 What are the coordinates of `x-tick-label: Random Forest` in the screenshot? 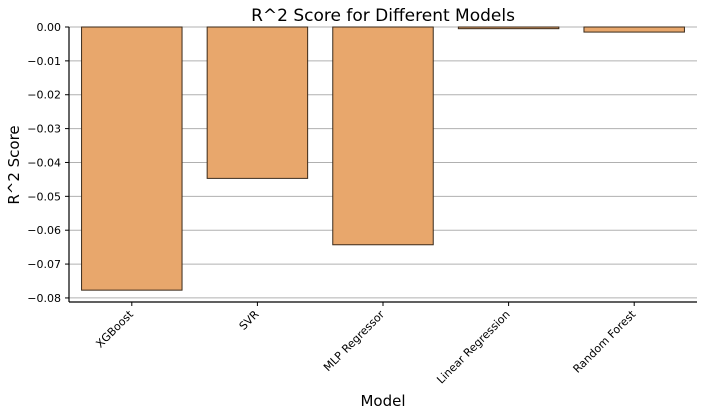 It's located at (605, 341).